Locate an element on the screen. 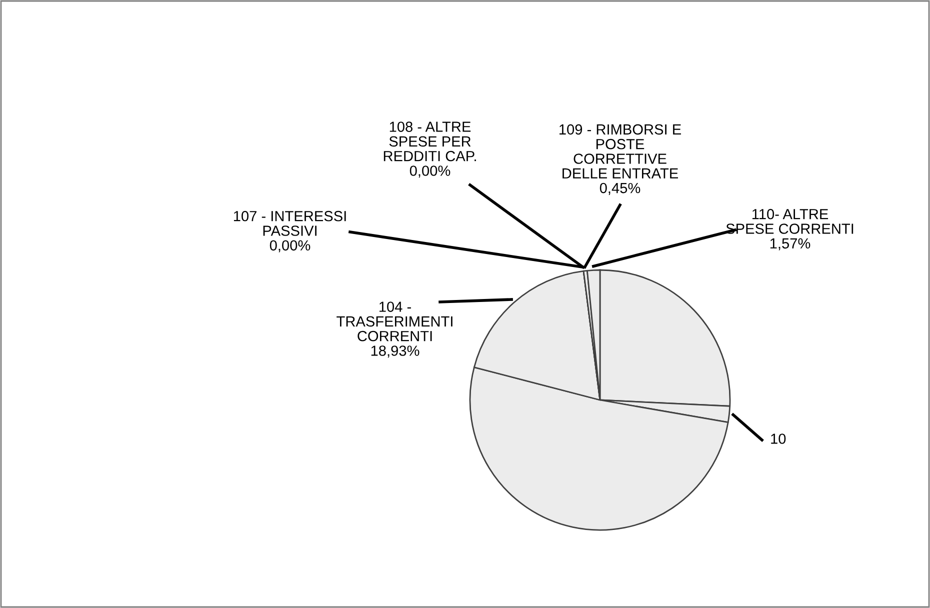 This screenshot has height=608, width=930. slice-label: 109 - RIMBORSI E POSTE CORRETTIVE DELLE ENTRATE is located at coordinates (620, 151).